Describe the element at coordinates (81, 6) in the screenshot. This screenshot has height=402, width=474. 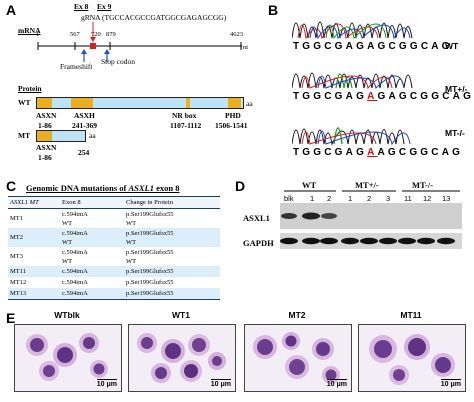
I see `exon8-label: Ex 8` at that location.